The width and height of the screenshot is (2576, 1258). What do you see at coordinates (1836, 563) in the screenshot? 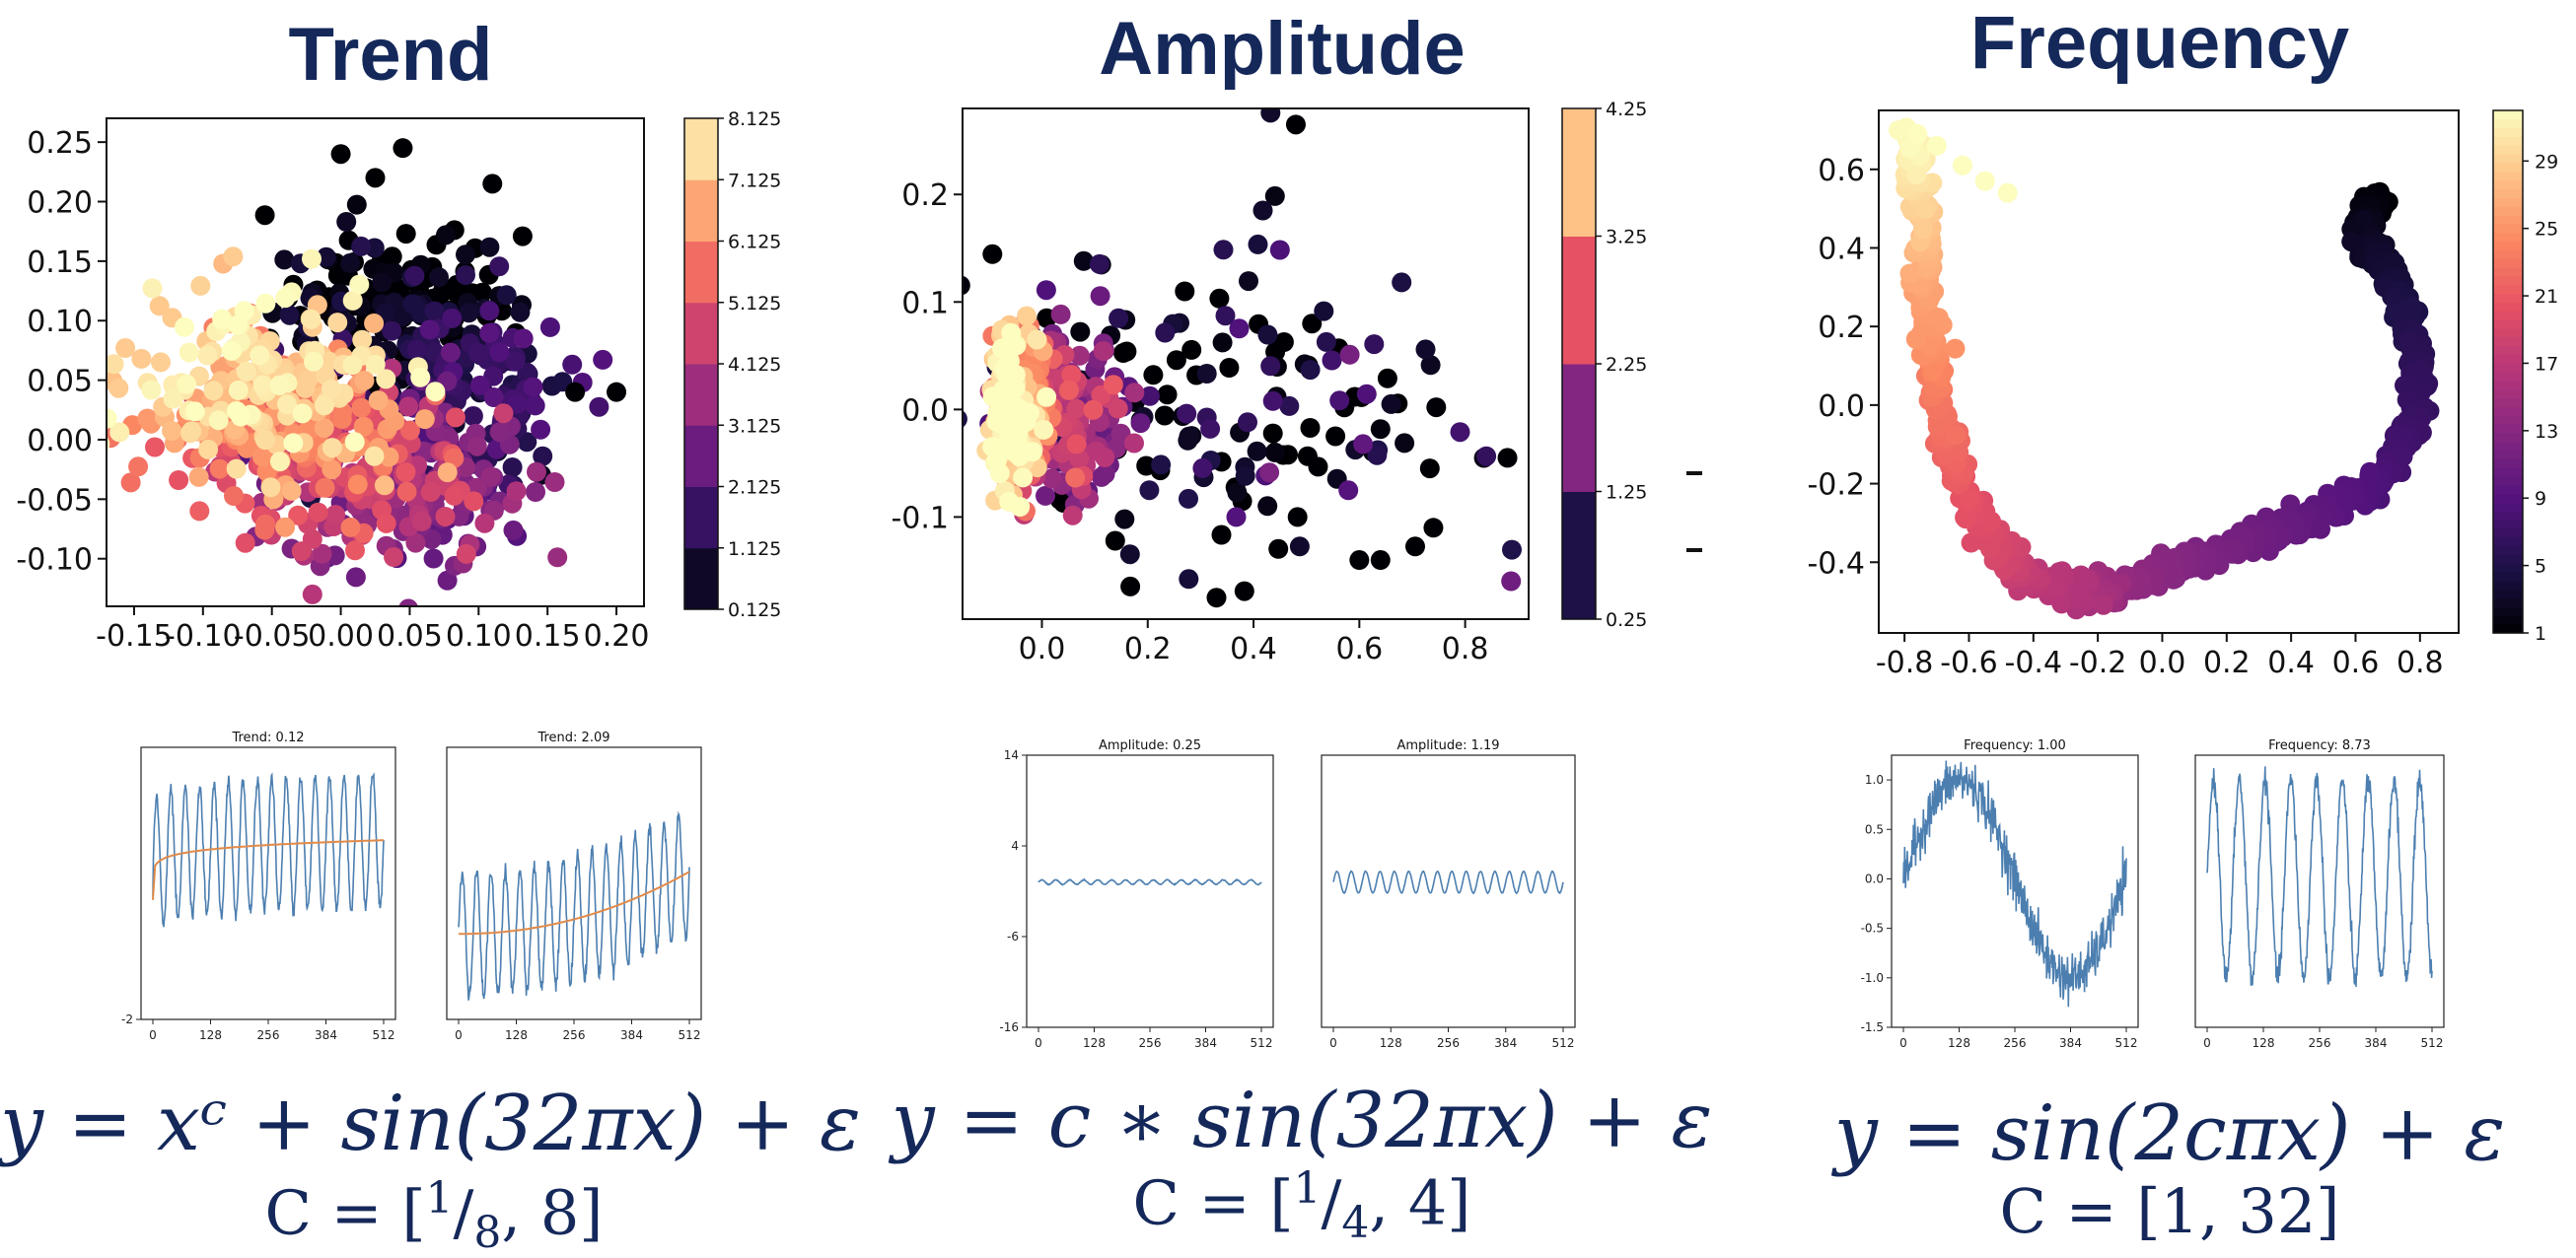
I see `y-tick-label: -0.4` at bounding box center [1836, 563].